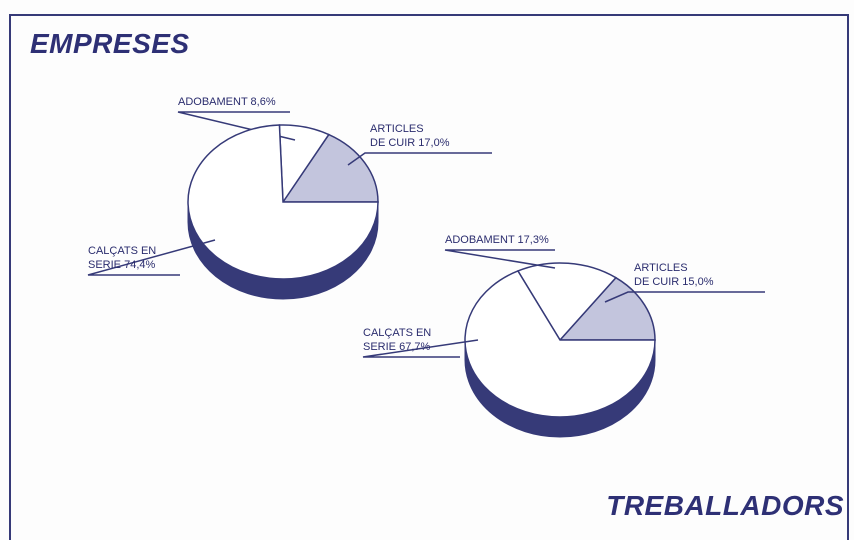  I want to click on value-label: 15,0%, so click(698, 282).